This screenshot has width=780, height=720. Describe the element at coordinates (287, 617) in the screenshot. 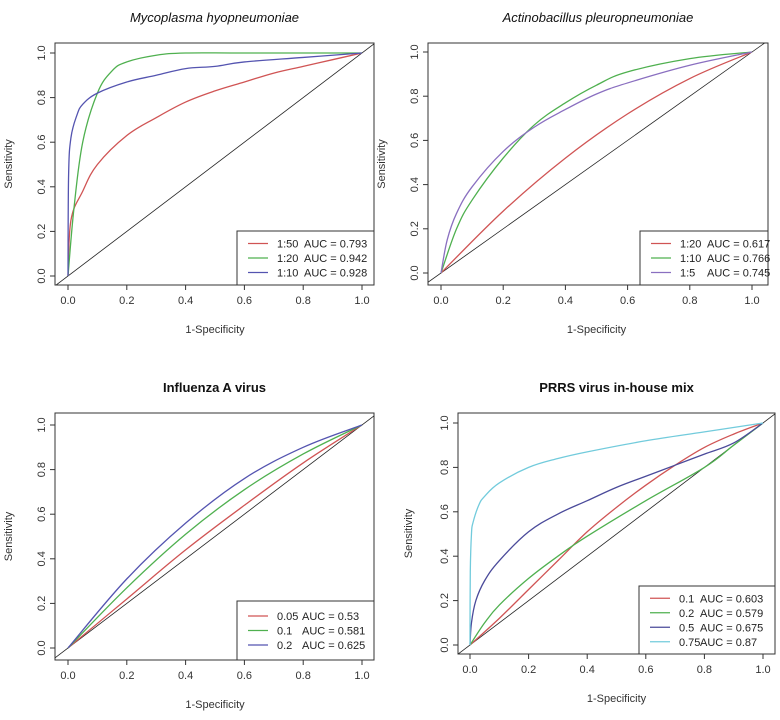

I see `legend-series-name: 0.05` at that location.